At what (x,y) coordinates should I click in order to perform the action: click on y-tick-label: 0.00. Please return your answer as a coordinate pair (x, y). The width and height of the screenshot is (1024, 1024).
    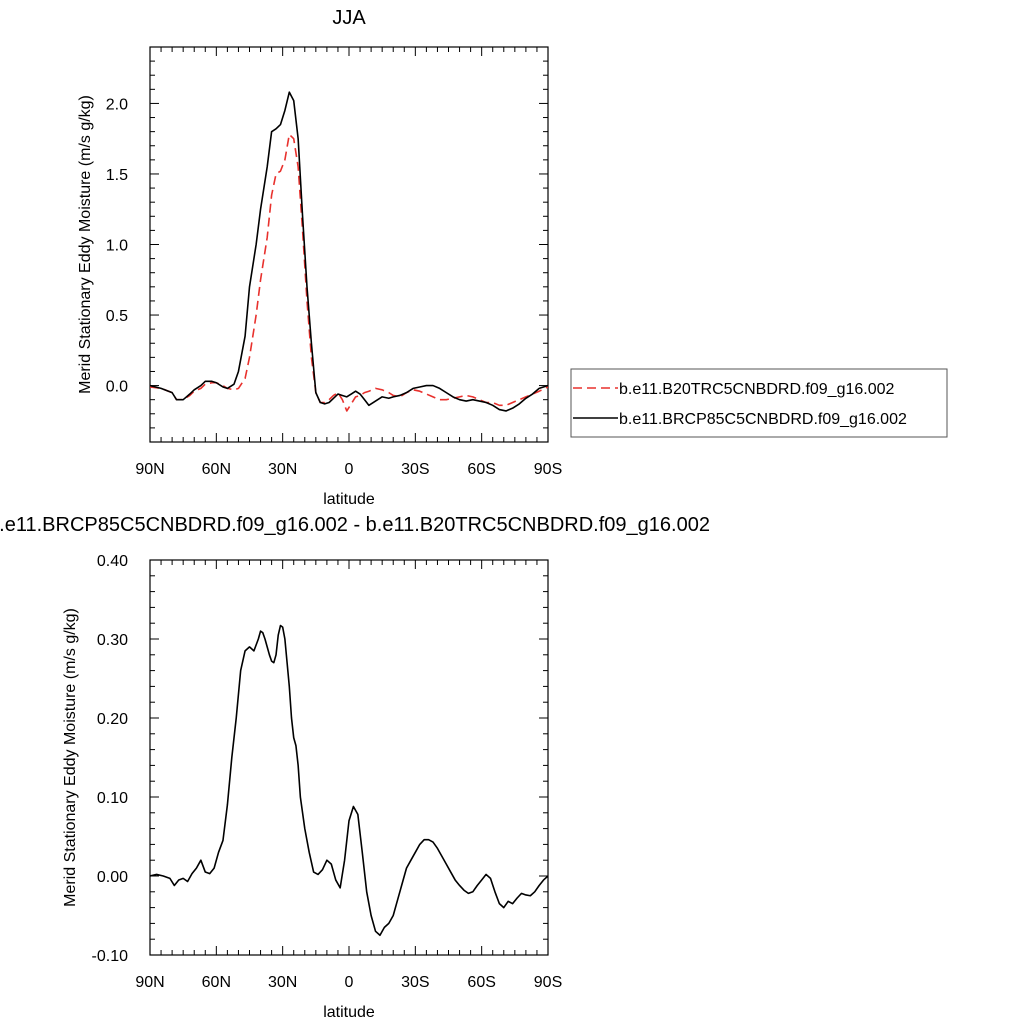
    Looking at the image, I should click on (112, 877).